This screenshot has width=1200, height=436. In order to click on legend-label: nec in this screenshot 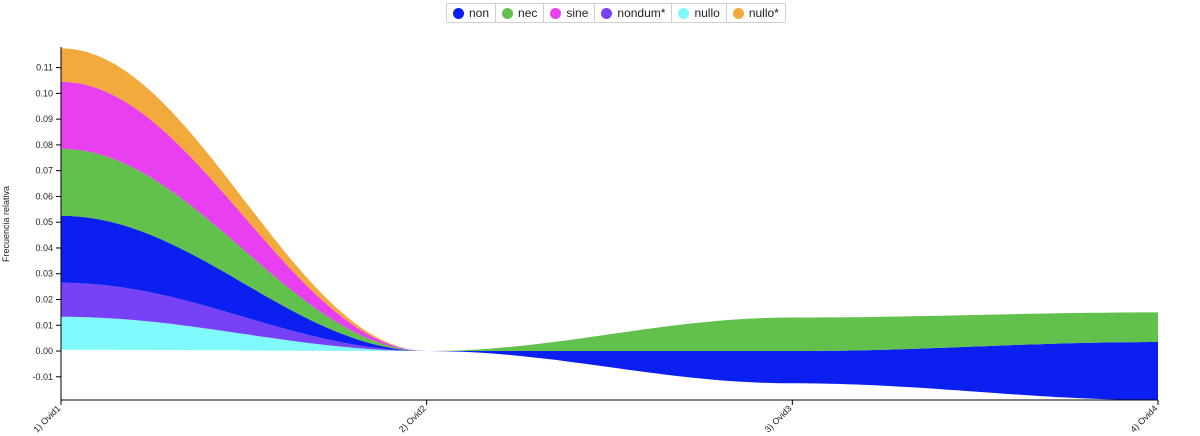, I will do `click(528, 13)`.